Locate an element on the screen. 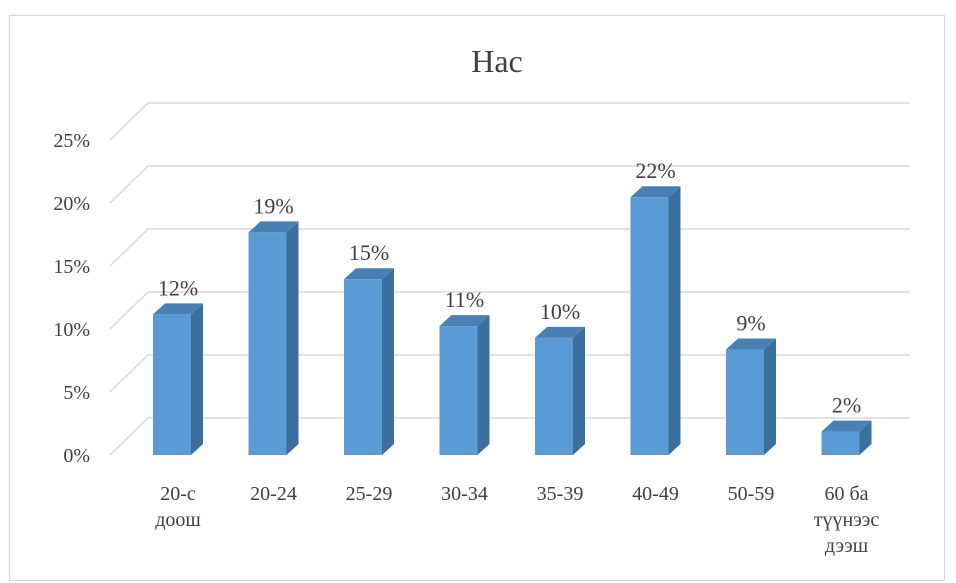 This screenshot has width=956, height=583. y-axis-ticks: 0% 5% 10% 15% 20% 25% is located at coordinates (71, 298).